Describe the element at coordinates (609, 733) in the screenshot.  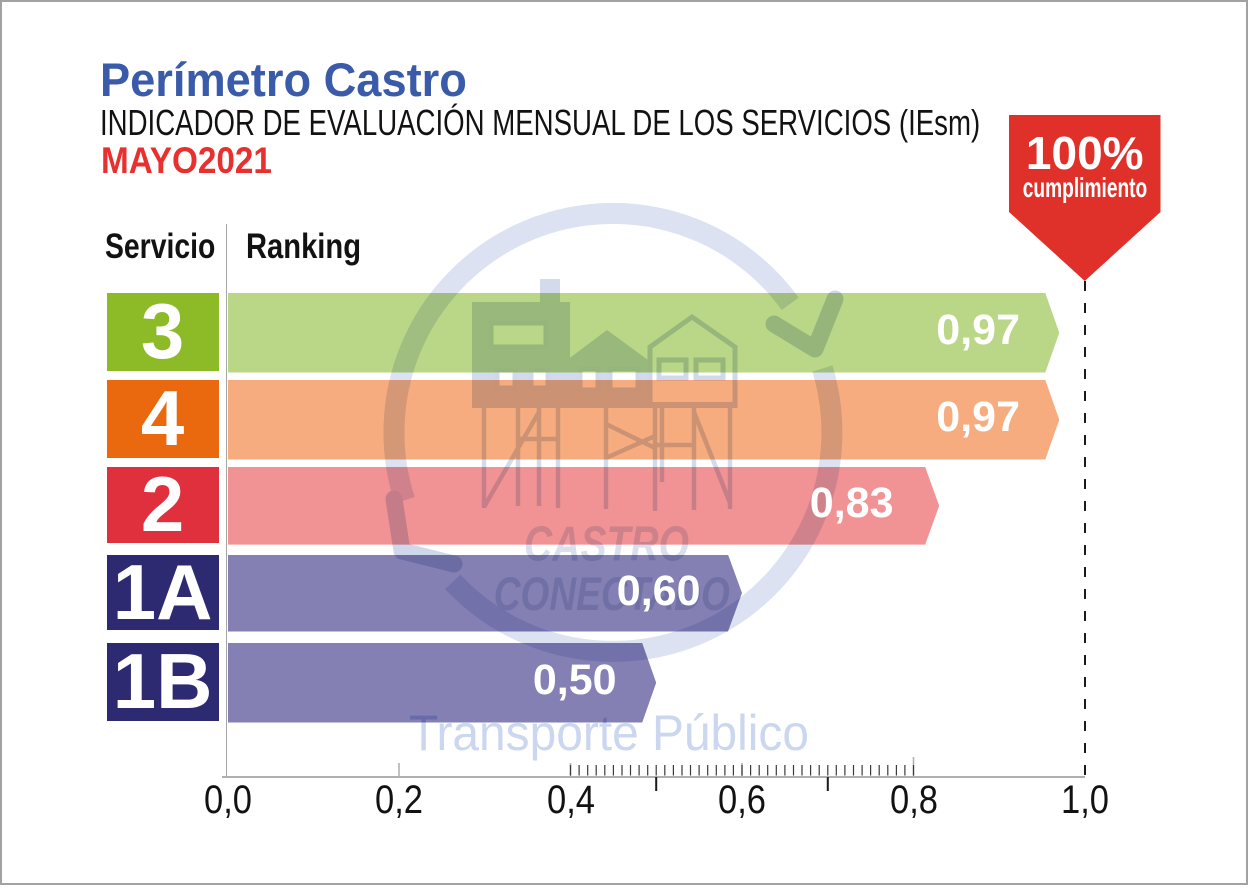
I see `svg-text: Transporte Público` at that location.